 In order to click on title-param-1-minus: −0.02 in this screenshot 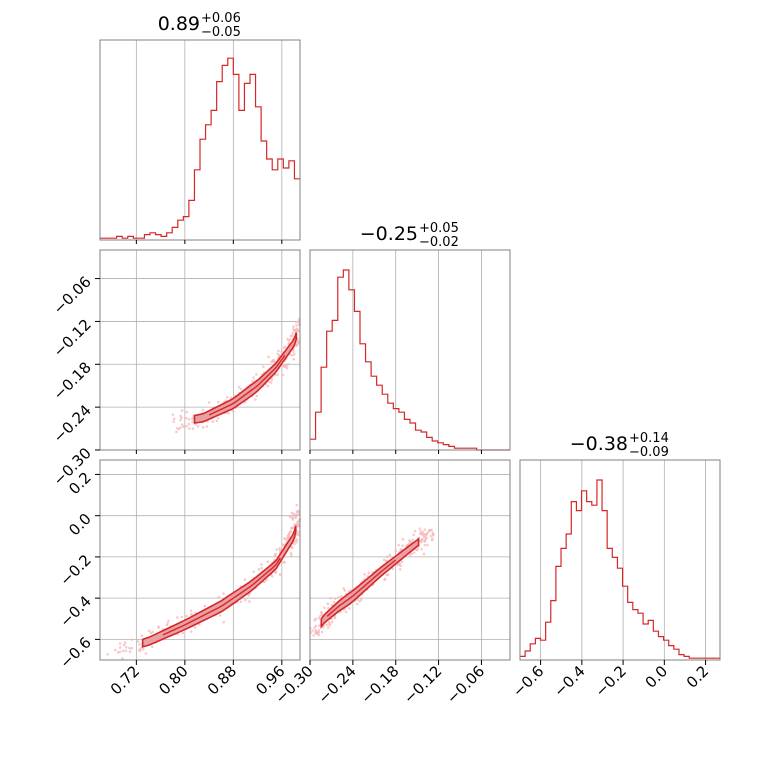, I will do `click(439, 242)`.